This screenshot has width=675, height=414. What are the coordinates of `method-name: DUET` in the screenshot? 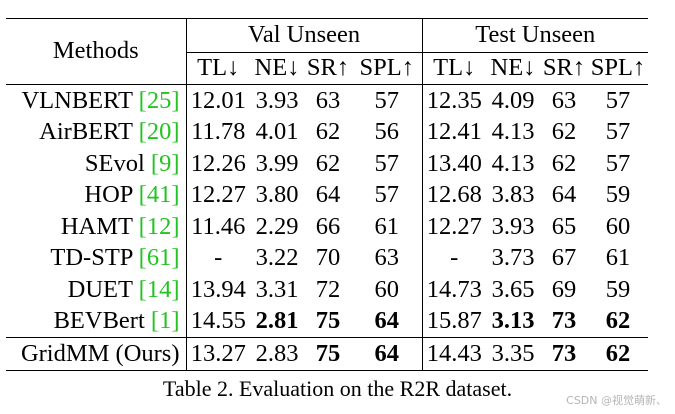 It's located at (100, 289).